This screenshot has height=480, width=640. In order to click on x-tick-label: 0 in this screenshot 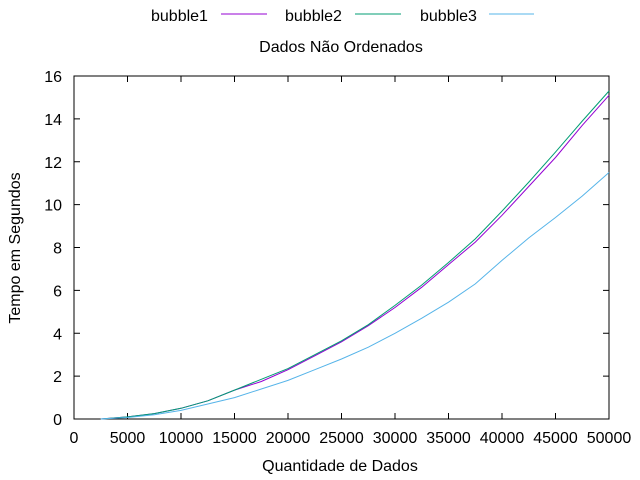, I will do `click(74, 438)`.